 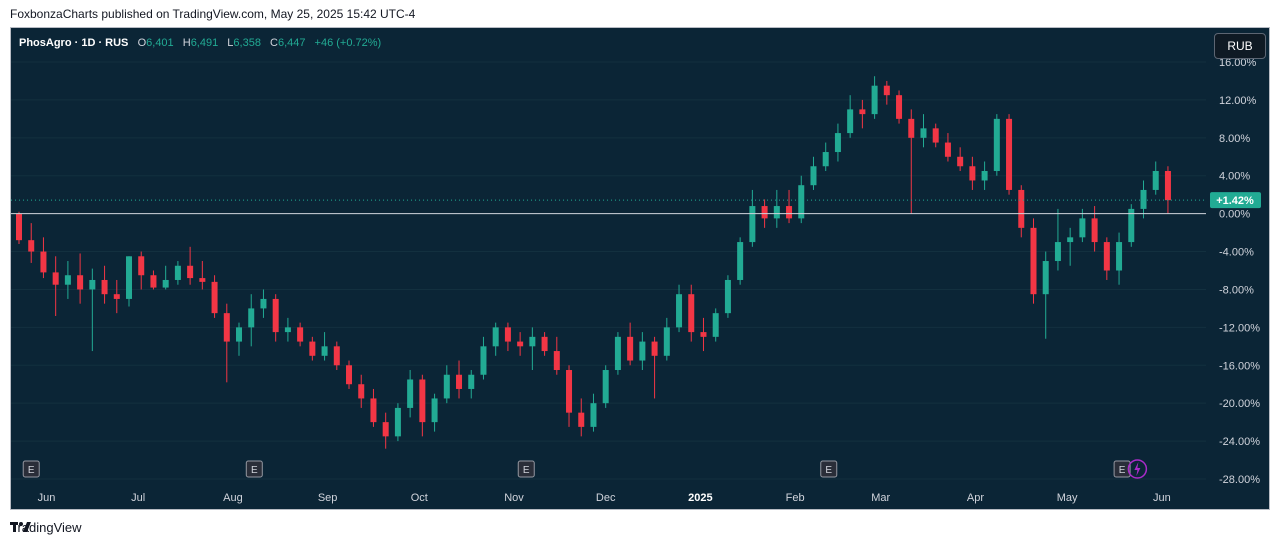 What do you see at coordinates (291, 43) in the screenshot?
I see `close-value: 6,447` at bounding box center [291, 43].